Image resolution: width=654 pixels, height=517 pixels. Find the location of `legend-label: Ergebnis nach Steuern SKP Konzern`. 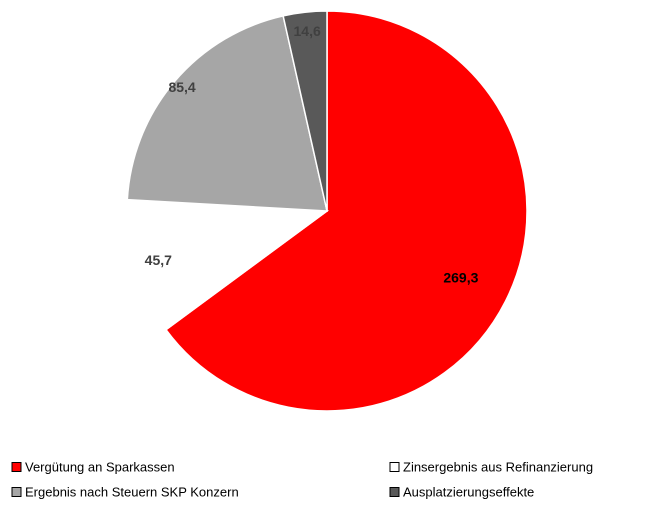

legend-label: Ergebnis nach Steuern SKP Konzern is located at coordinates (132, 491).